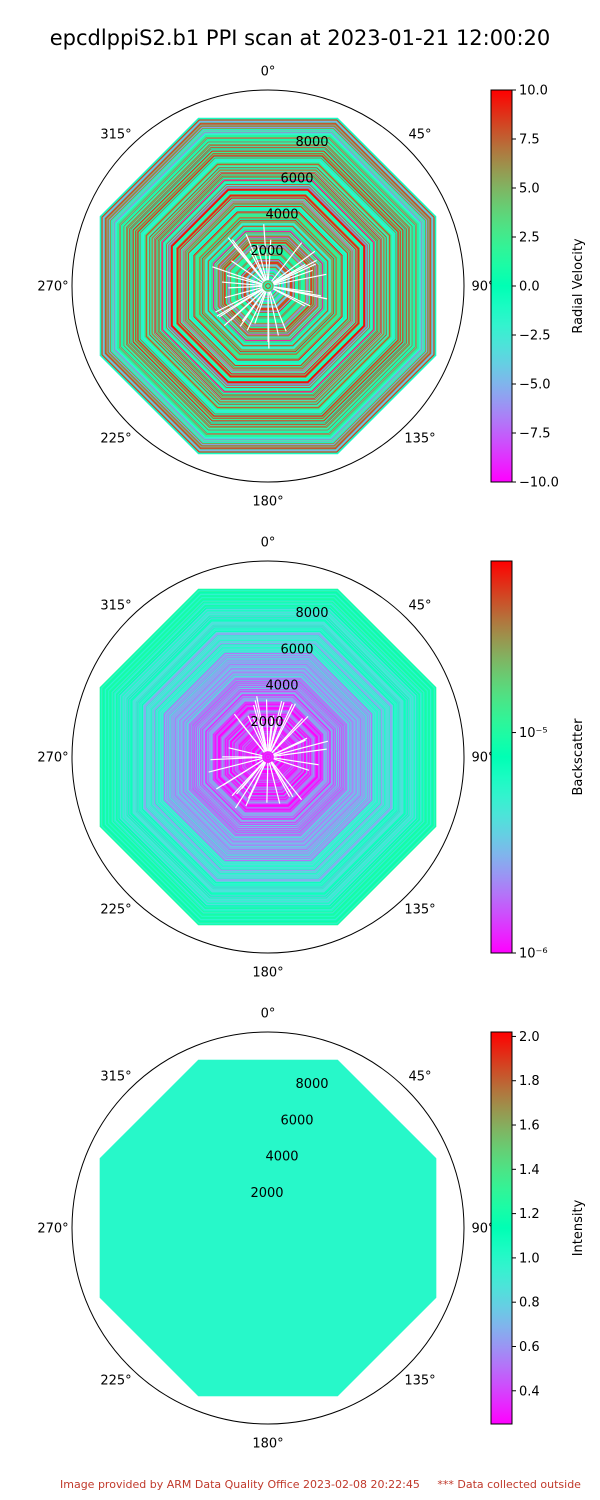  Describe the element at coordinates (529, 1258) in the screenshot. I see `colorbar-tick-label: 1.0` at that location.